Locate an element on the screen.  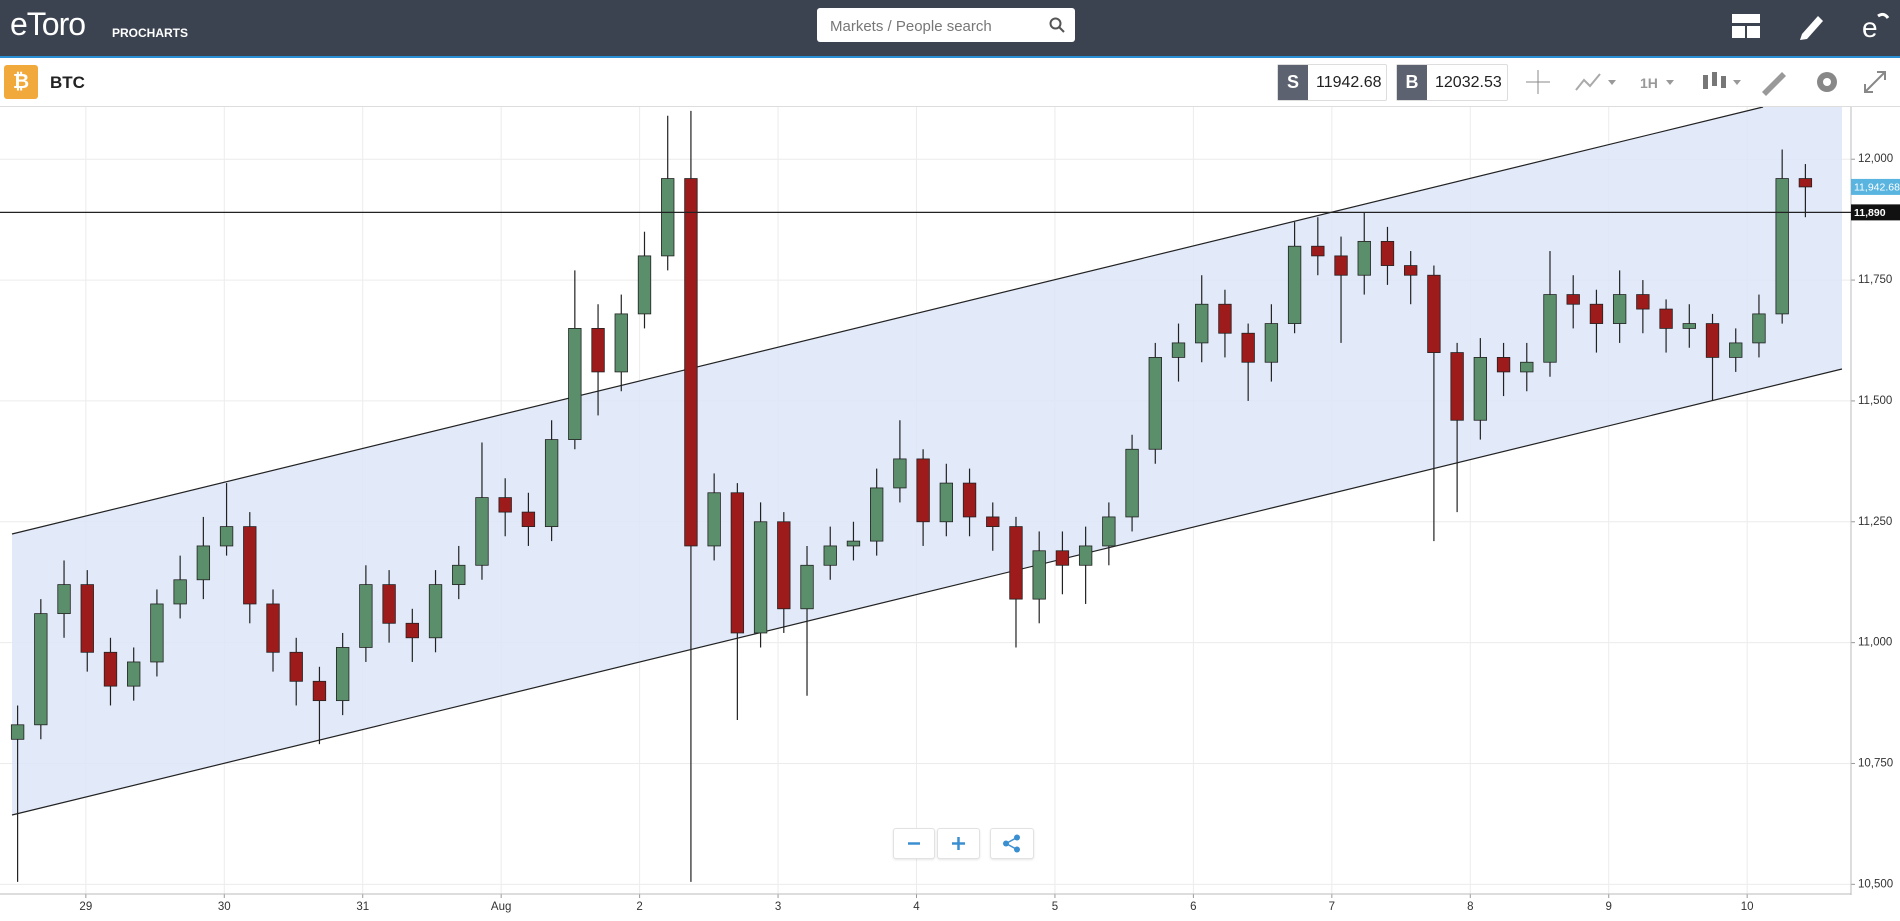
x-tick-label: 3 is located at coordinates (778, 907).